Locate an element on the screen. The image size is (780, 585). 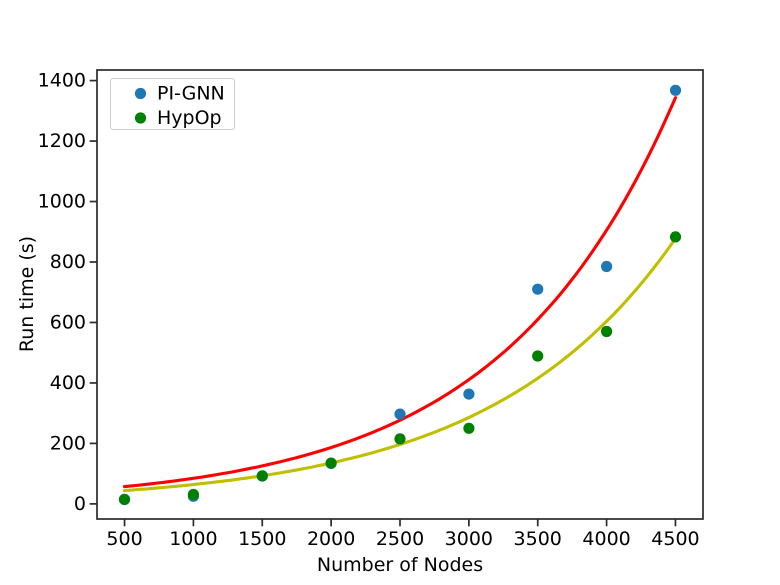
legend-item-pignn: PI-GNN is located at coordinates (179, 94).